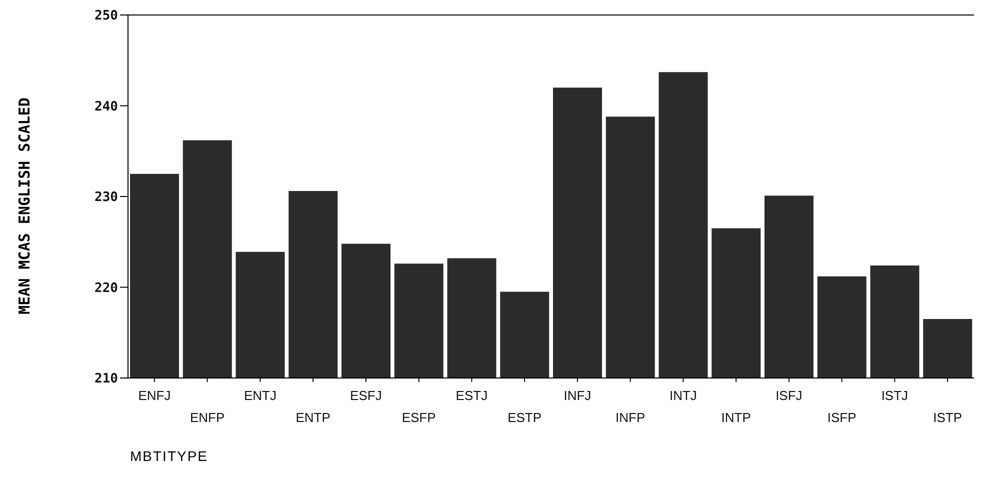 The height and width of the screenshot is (480, 990). Describe the element at coordinates (631, 417) in the screenshot. I see `x-tick-label: INFP` at that location.